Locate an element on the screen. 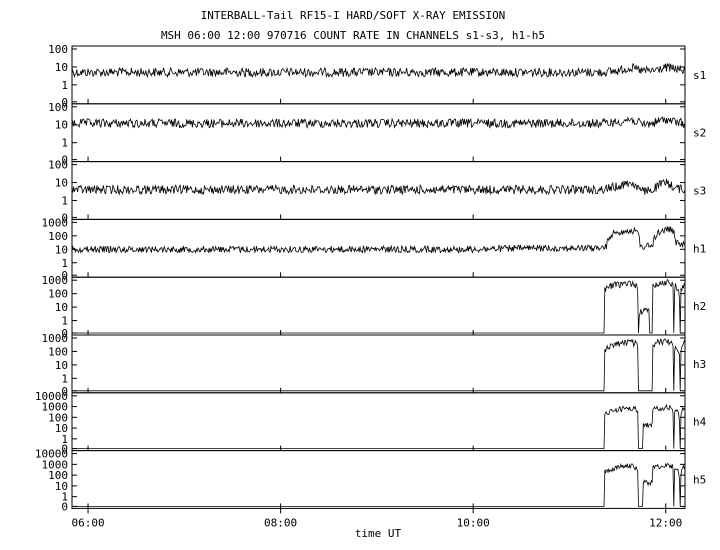 The image size is (720, 550). x-tick-label: 12:00 is located at coordinates (665, 522).